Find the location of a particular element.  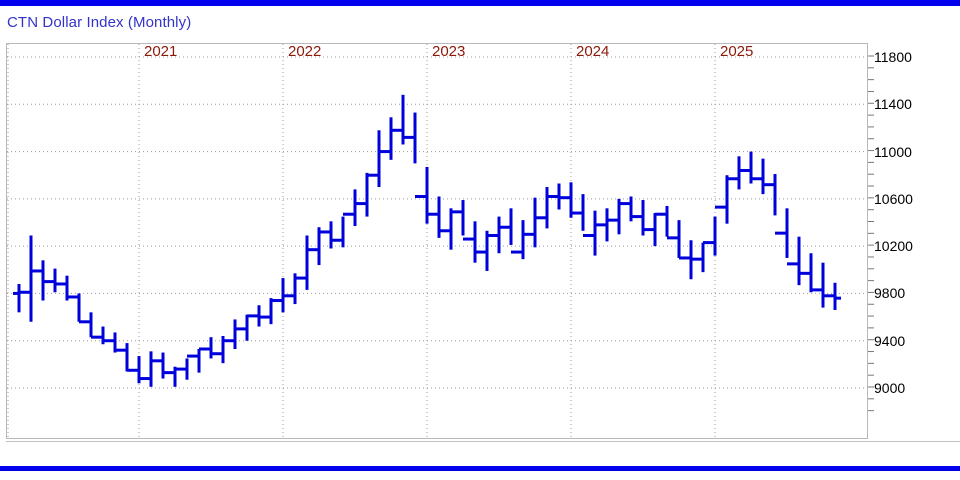

y-axis-tick-label: 9800 is located at coordinates (890, 293).